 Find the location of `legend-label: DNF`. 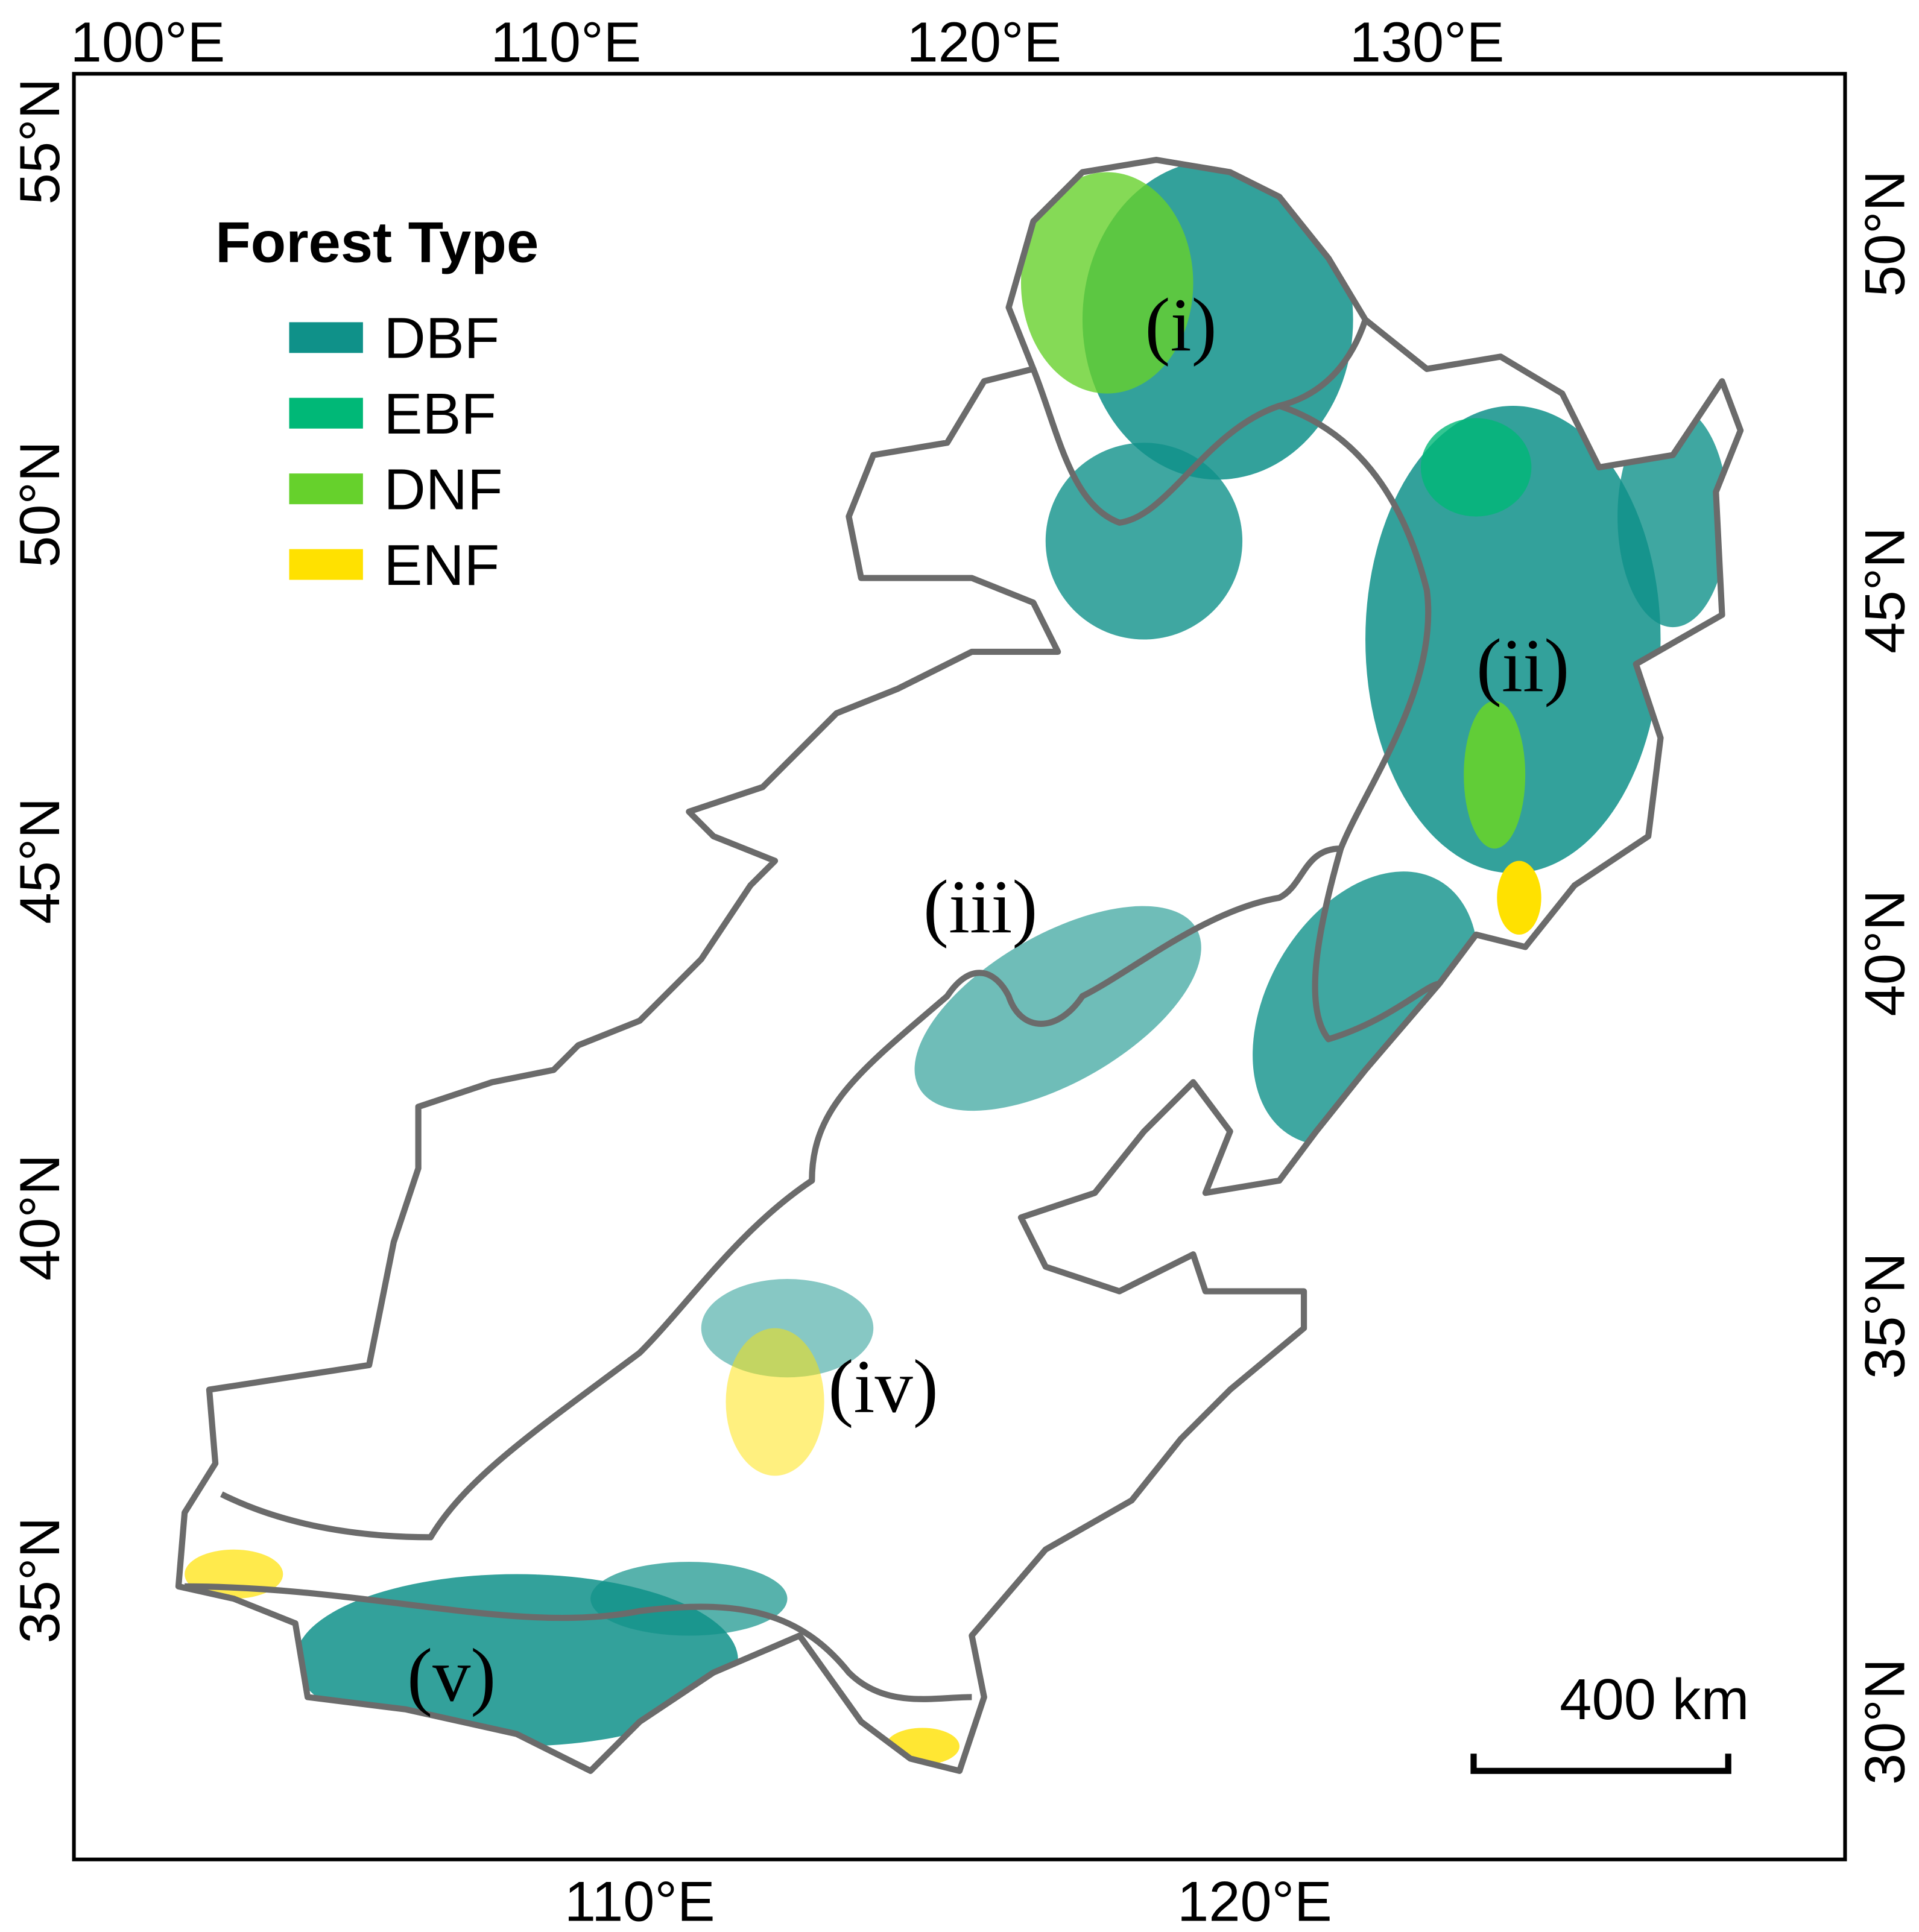

legend-label: DNF is located at coordinates (443, 489).